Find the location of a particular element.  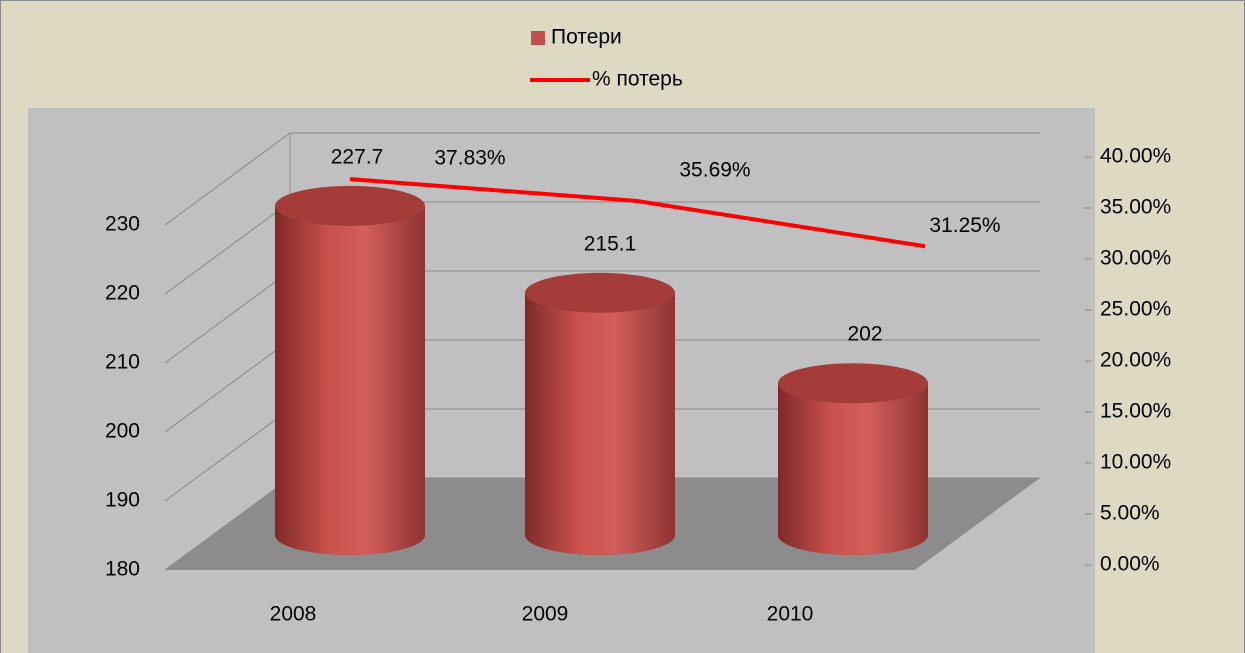

y-tick-label: 230 is located at coordinates (122, 224).